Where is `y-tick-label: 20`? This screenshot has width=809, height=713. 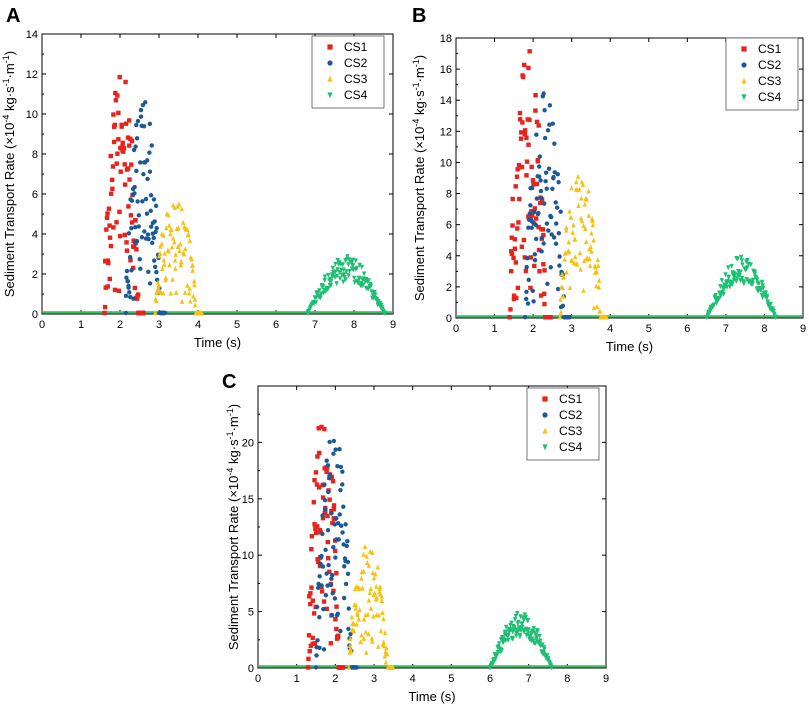 y-tick-label: 20 is located at coordinates (248, 443).